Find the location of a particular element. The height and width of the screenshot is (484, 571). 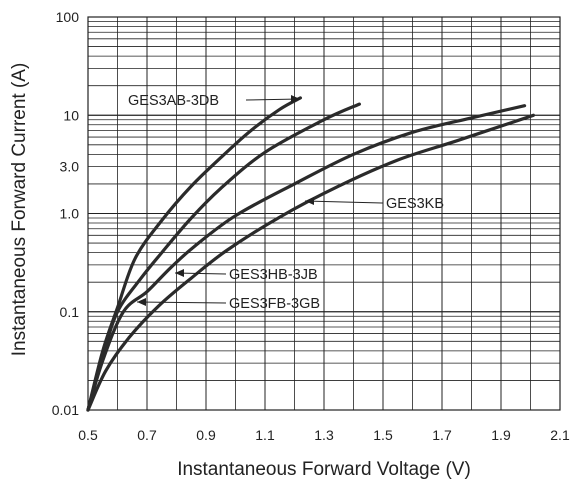

x-tick-label: 1.7 is located at coordinates (442, 435).